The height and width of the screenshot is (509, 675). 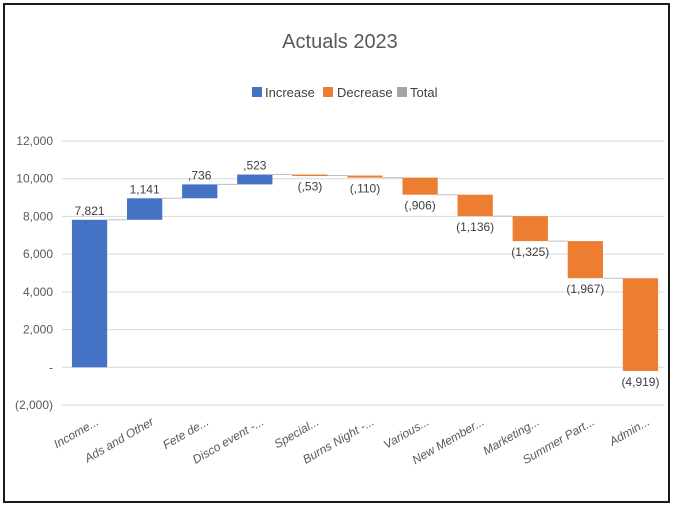 What do you see at coordinates (200, 175) in the screenshot?
I see `data-label: ,736` at bounding box center [200, 175].